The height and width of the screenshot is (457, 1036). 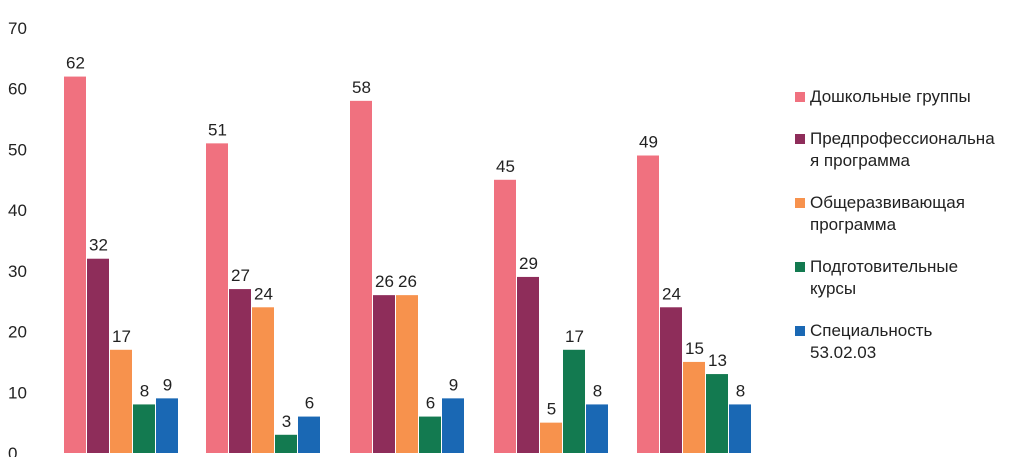 What do you see at coordinates (505, 166) in the screenshot?
I see `bar-value-label: 45` at bounding box center [505, 166].